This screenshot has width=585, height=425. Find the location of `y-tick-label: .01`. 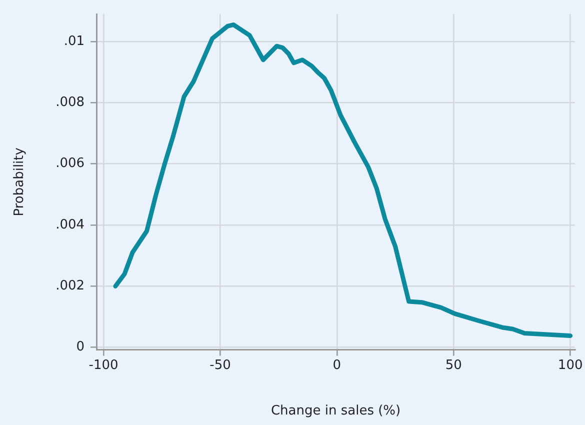

y-tick-label: .01 is located at coordinates (74, 41).